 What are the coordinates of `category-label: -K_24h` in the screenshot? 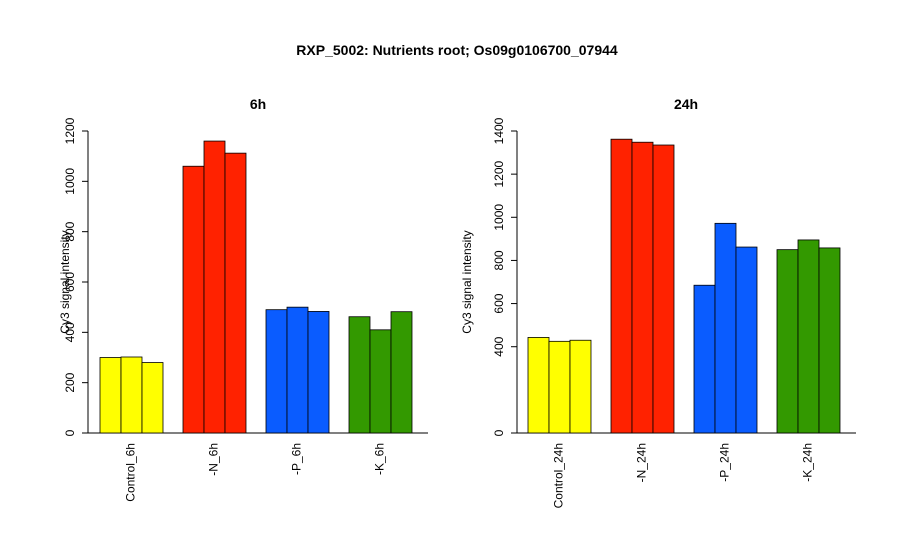 It's located at (808, 462).